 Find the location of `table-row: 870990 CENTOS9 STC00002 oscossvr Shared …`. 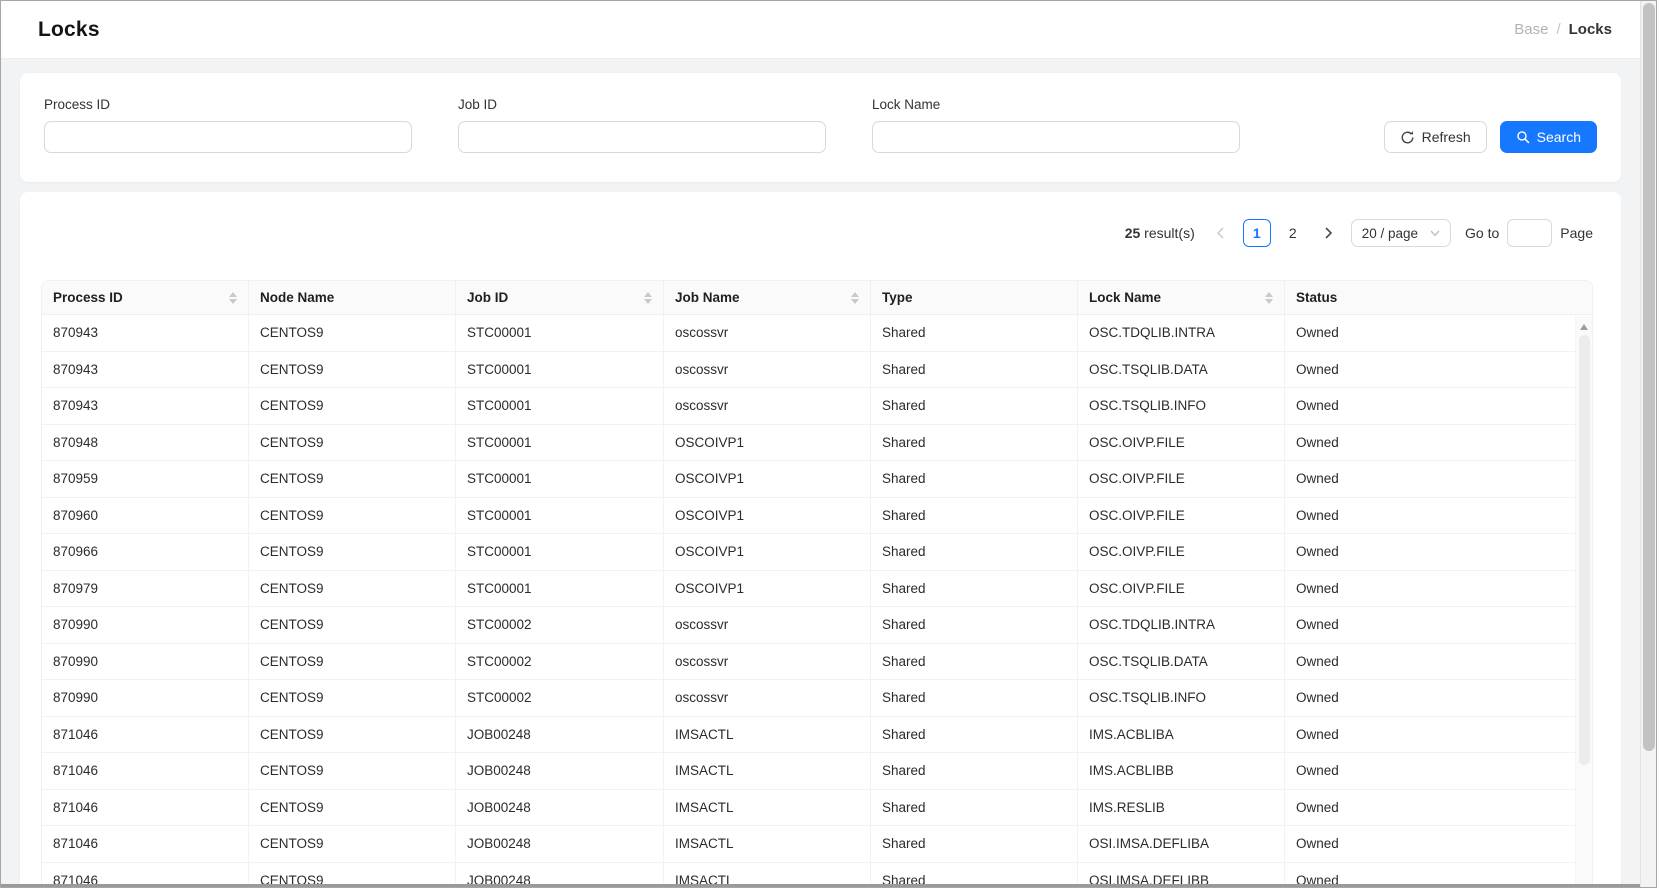

table-row: 870990 CENTOS9 STC00002 oscossvr Shared … is located at coordinates (817, 698).